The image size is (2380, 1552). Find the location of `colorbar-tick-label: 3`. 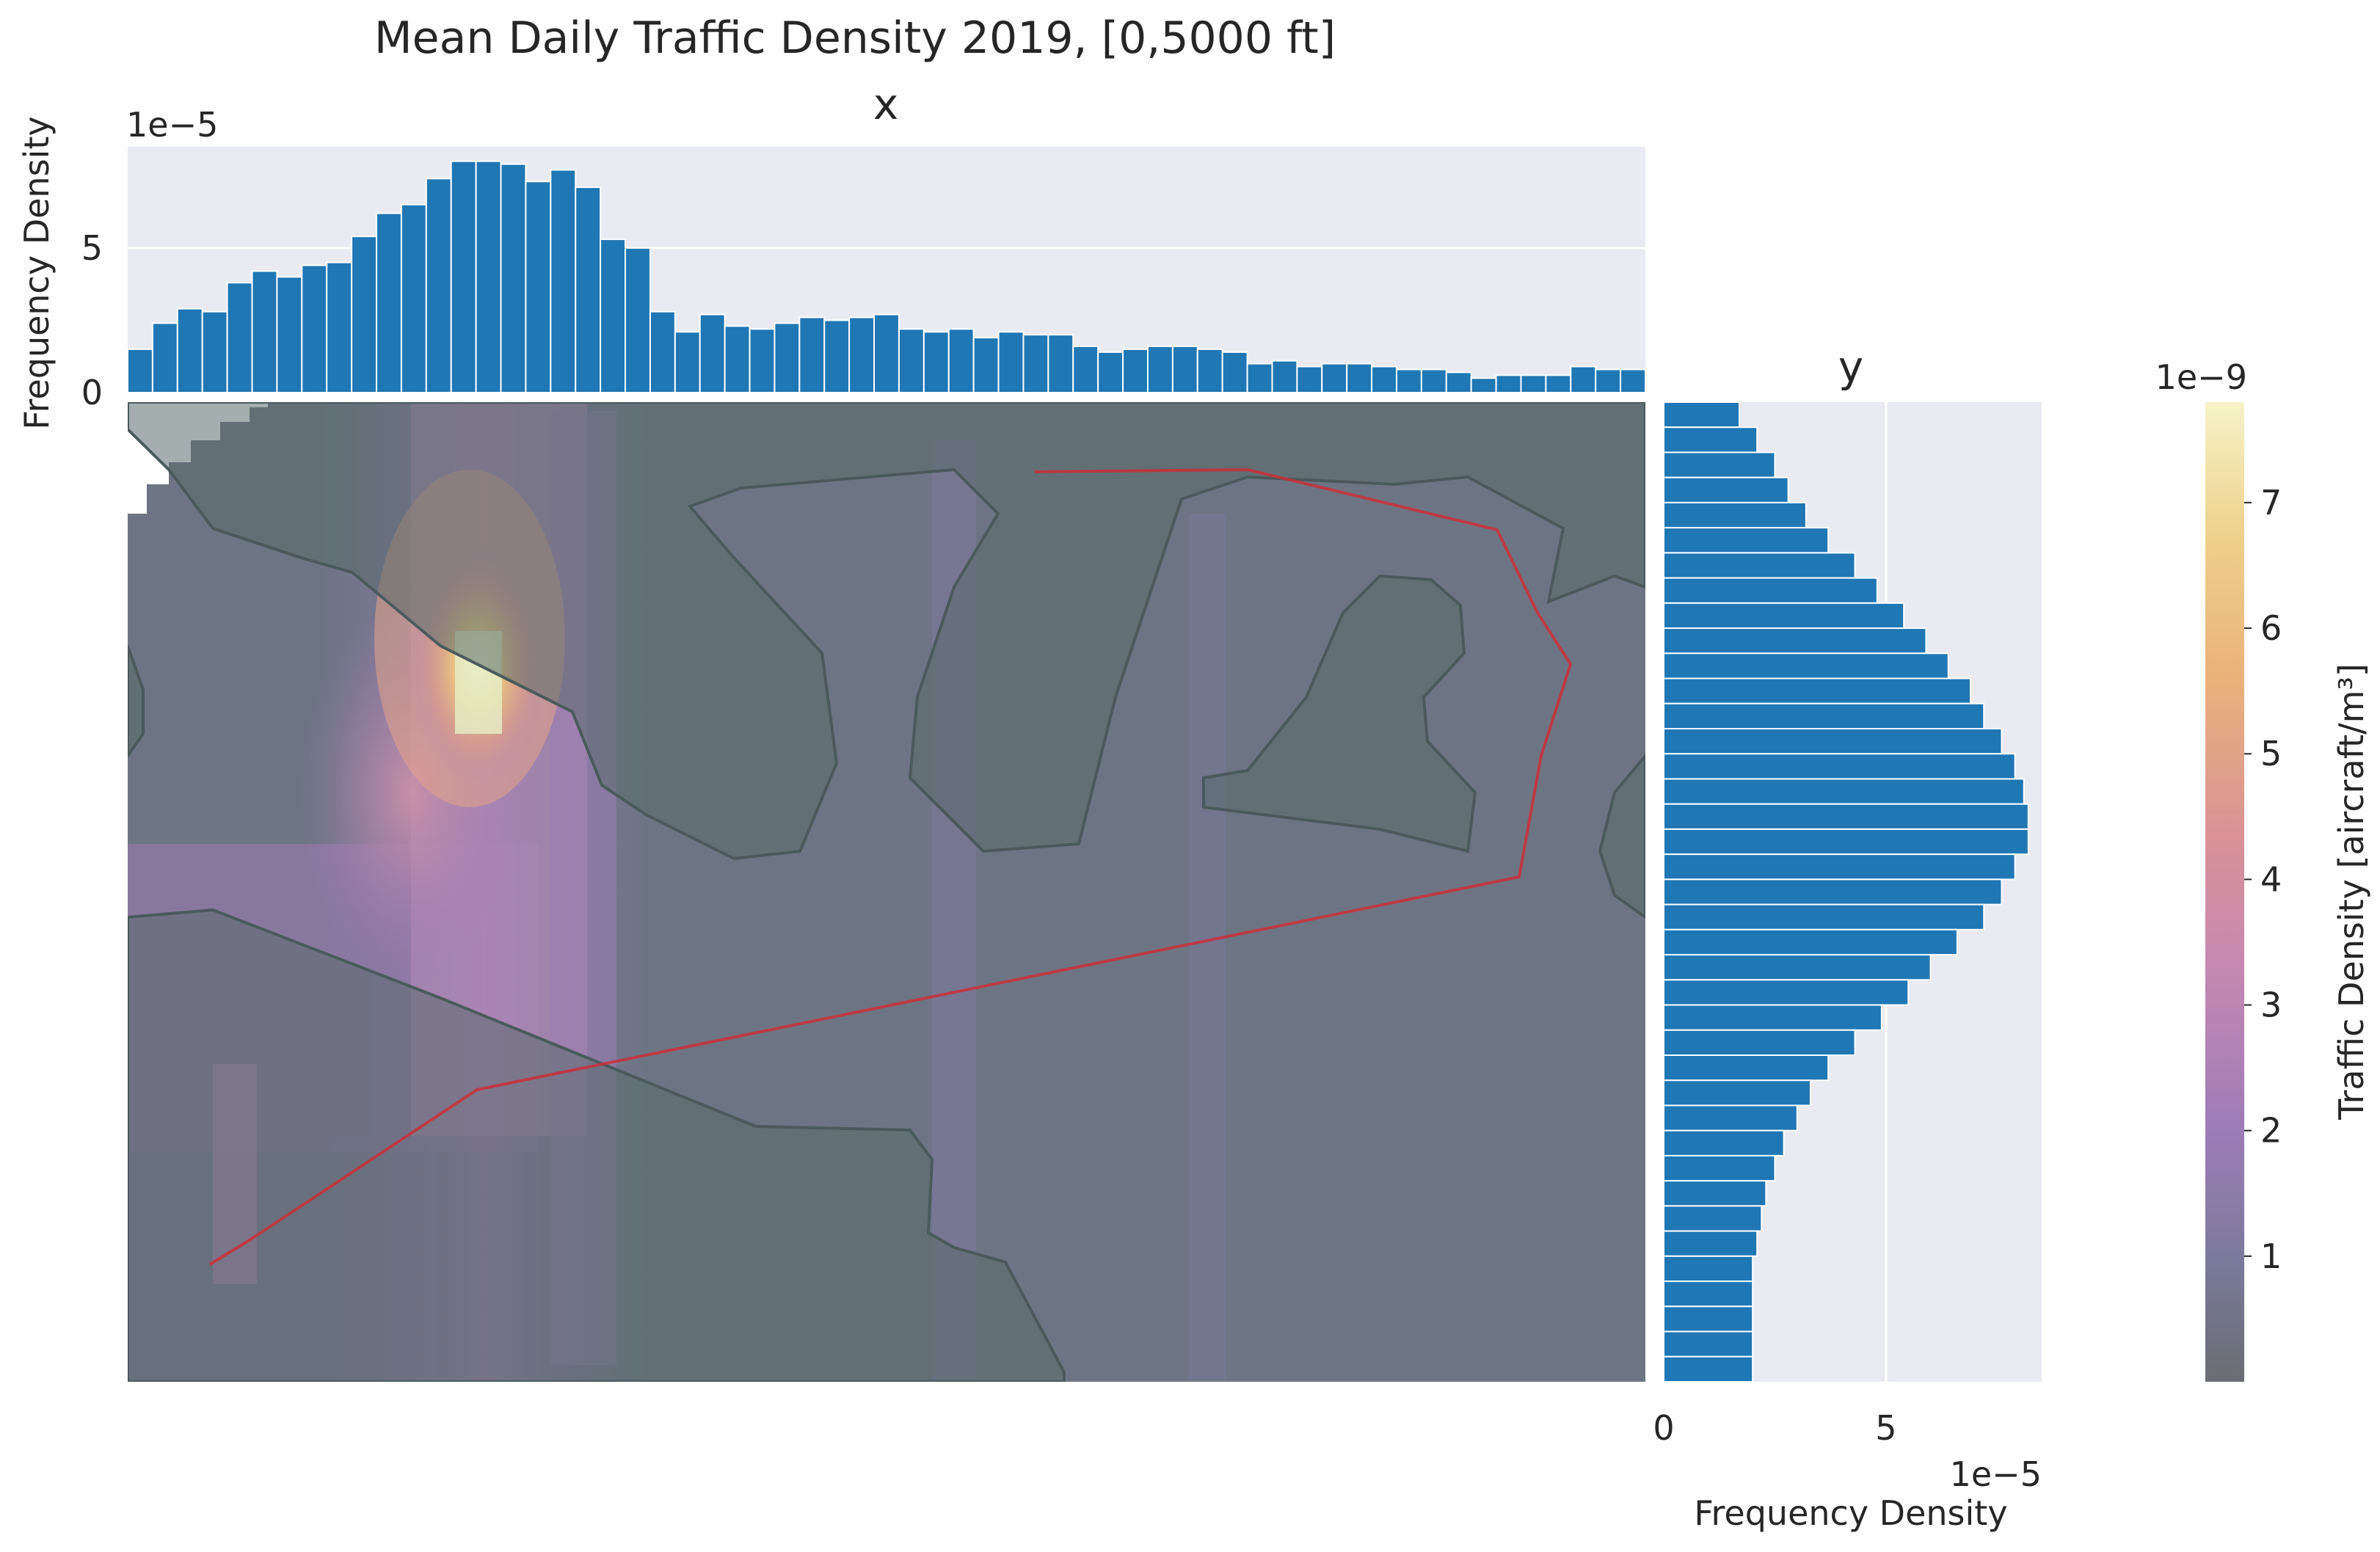

colorbar-tick-label: 3 is located at coordinates (2271, 1005).